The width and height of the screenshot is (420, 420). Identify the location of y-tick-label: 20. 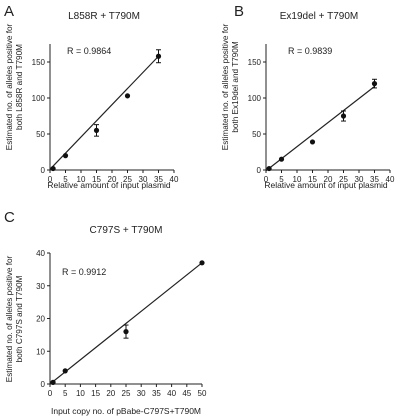
(40, 319).